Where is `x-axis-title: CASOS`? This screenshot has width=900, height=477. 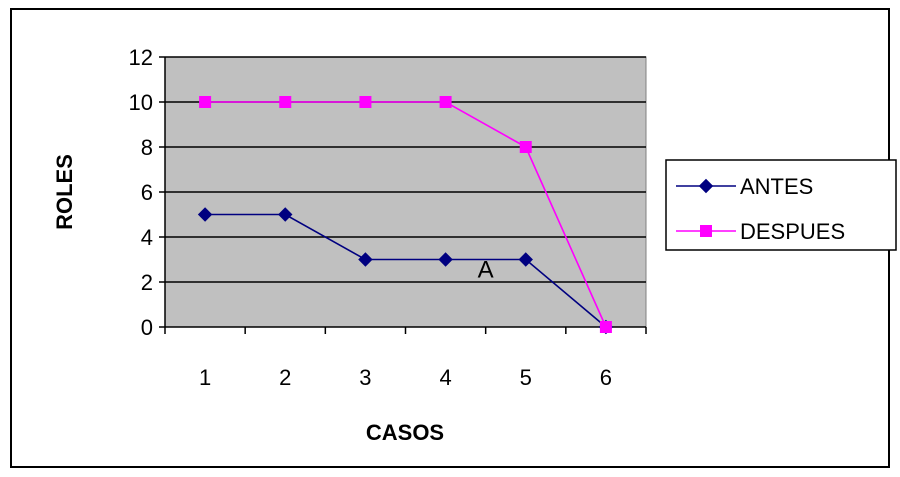 x-axis-title: CASOS is located at coordinates (405, 432).